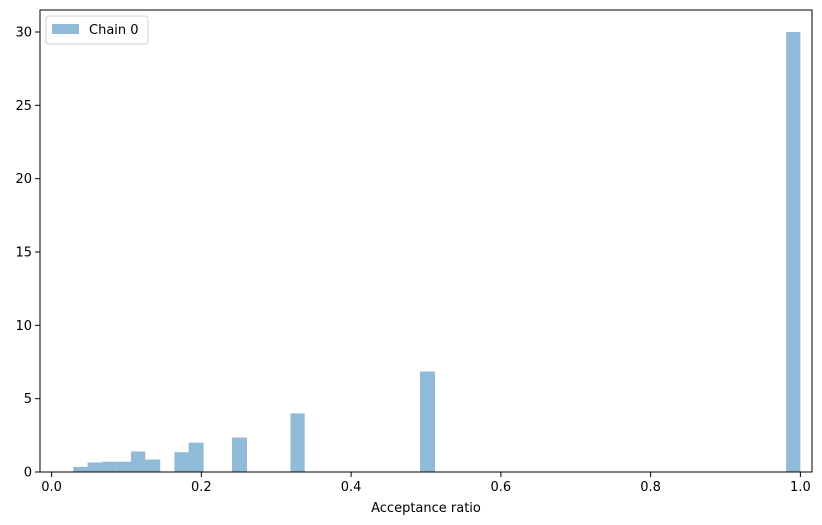  What do you see at coordinates (28, 473) in the screenshot?
I see `y-tick-label: 0` at bounding box center [28, 473].